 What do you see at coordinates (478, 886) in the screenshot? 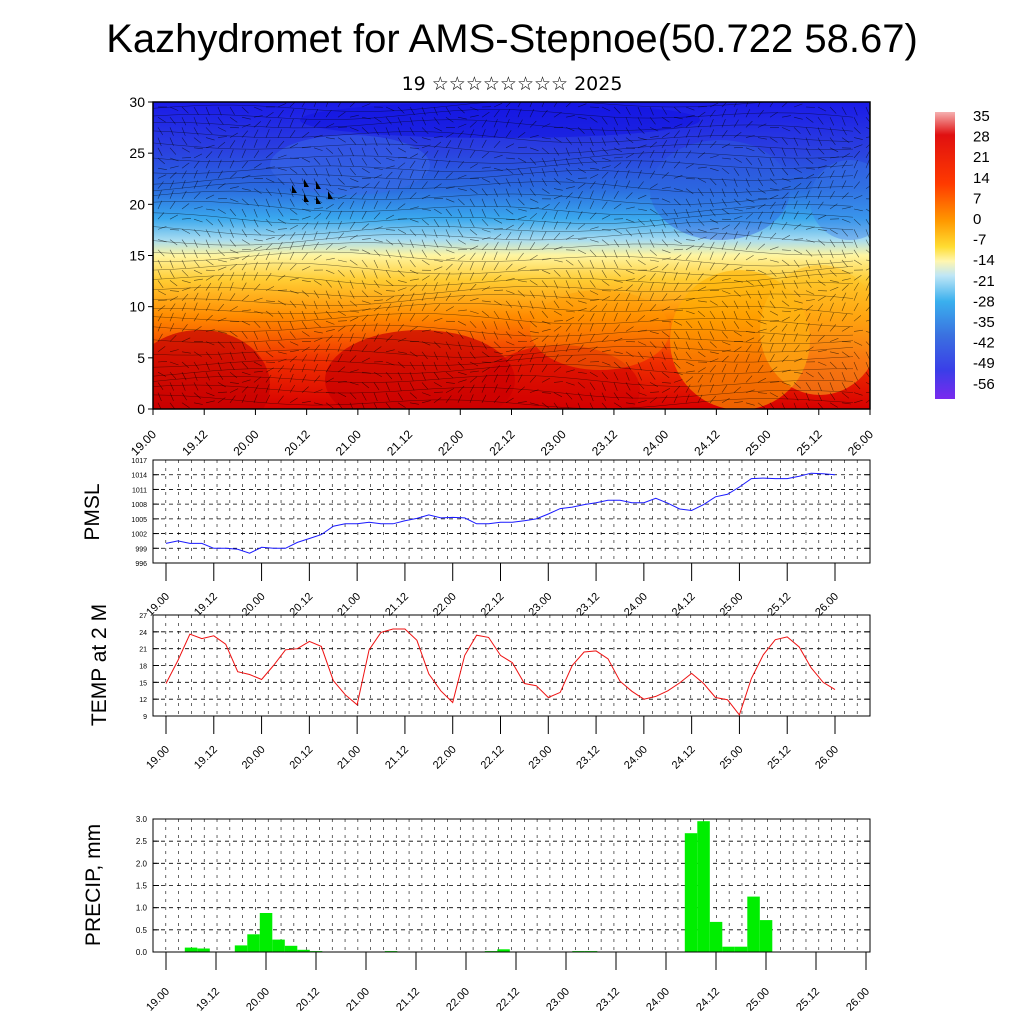
I see `precip-bars` at bounding box center [478, 886].